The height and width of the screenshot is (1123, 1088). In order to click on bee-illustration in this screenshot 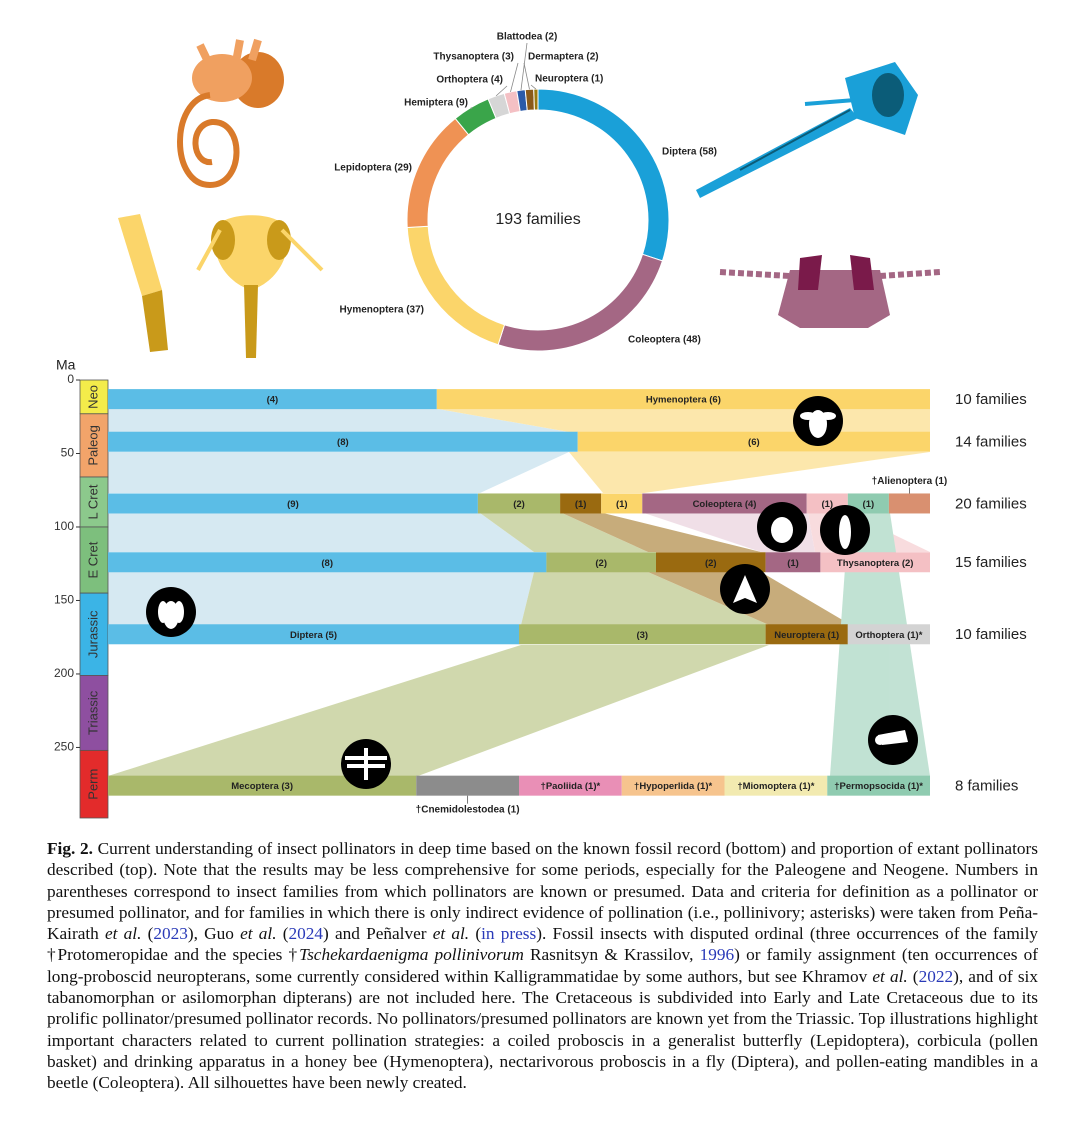, I will do `click(221, 286)`.